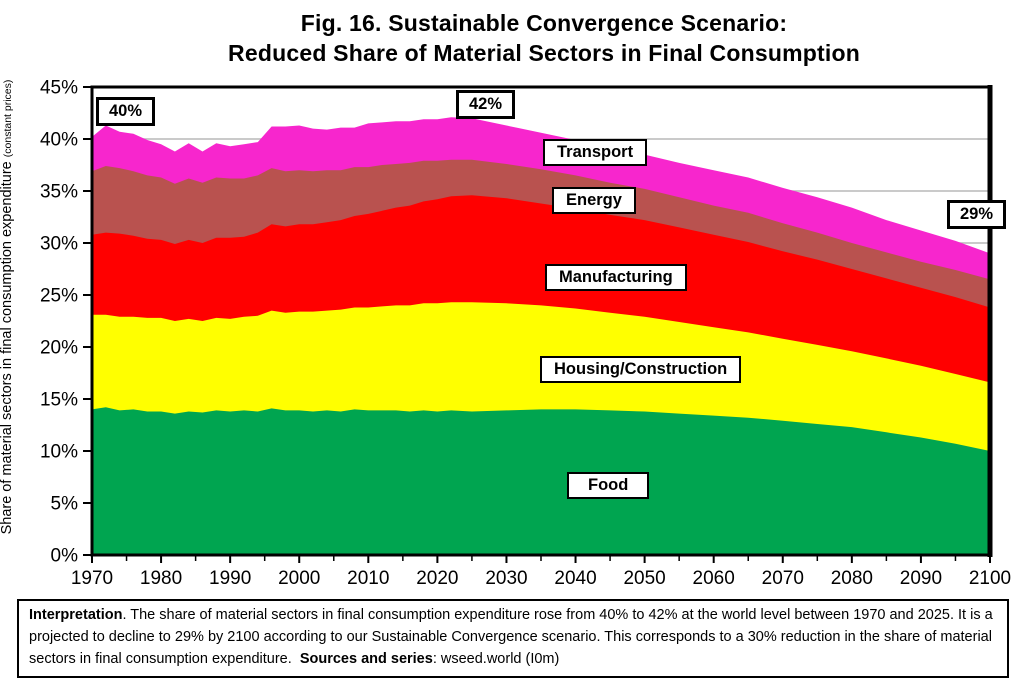 This screenshot has height=685, width=1024. What do you see at coordinates (486, 104) in the screenshot?
I see `annotation-2025-total: 42%` at bounding box center [486, 104].